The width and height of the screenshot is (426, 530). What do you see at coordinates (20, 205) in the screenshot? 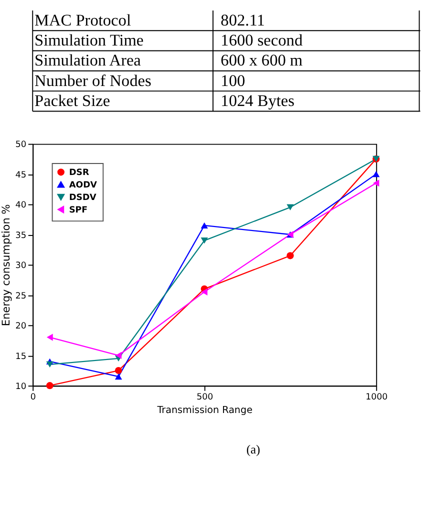
I see `y-tick-label: 40` at bounding box center [20, 205].